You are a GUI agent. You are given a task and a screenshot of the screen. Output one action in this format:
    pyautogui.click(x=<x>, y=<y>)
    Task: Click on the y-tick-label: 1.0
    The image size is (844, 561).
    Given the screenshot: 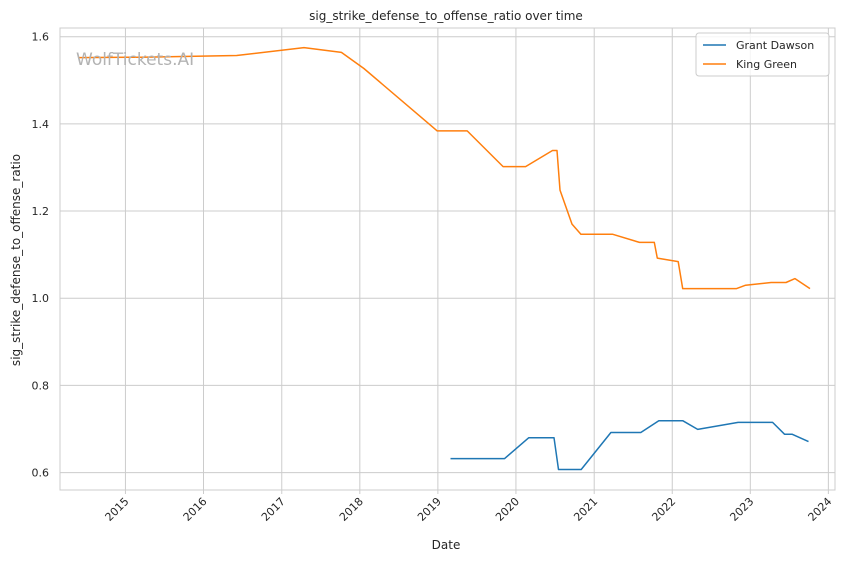 What is the action you would take?
    pyautogui.click(x=41, y=298)
    